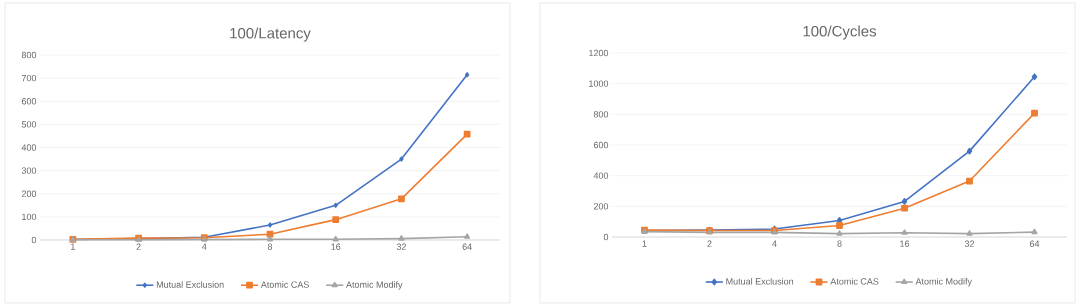 The image size is (1080, 306). I want to click on y-tick-label: 1200, so click(599, 53).